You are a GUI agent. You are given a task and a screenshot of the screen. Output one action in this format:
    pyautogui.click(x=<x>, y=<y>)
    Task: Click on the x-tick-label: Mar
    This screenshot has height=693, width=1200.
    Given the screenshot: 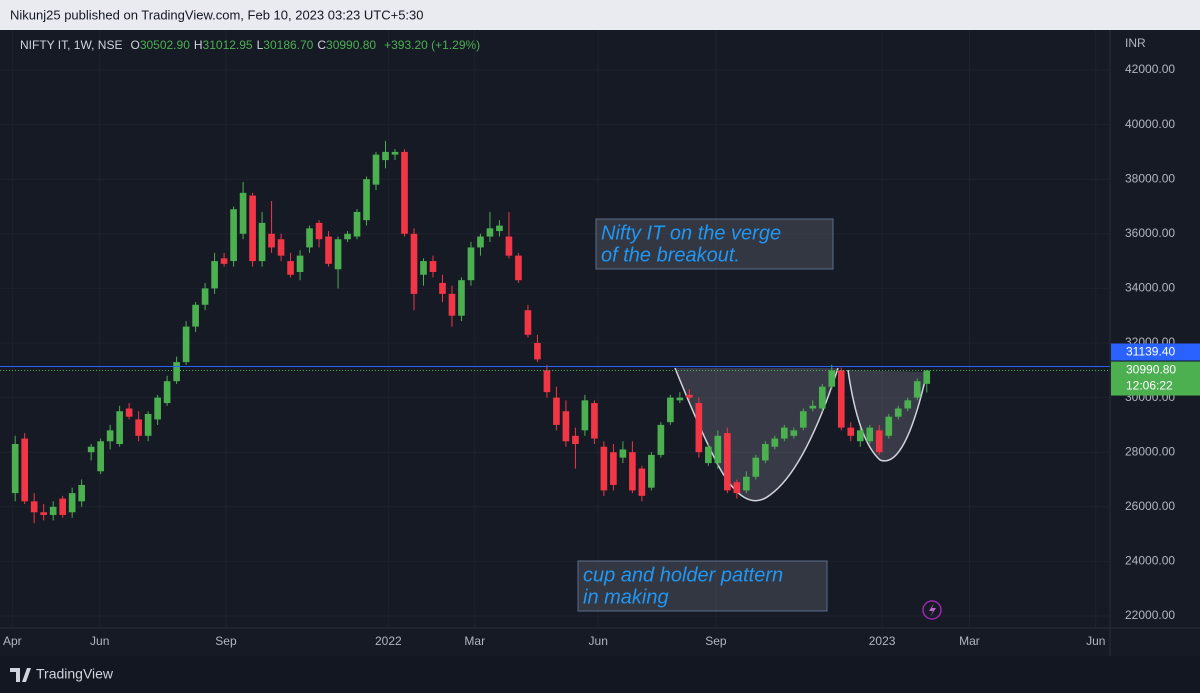 What is the action you would take?
    pyautogui.click(x=474, y=641)
    